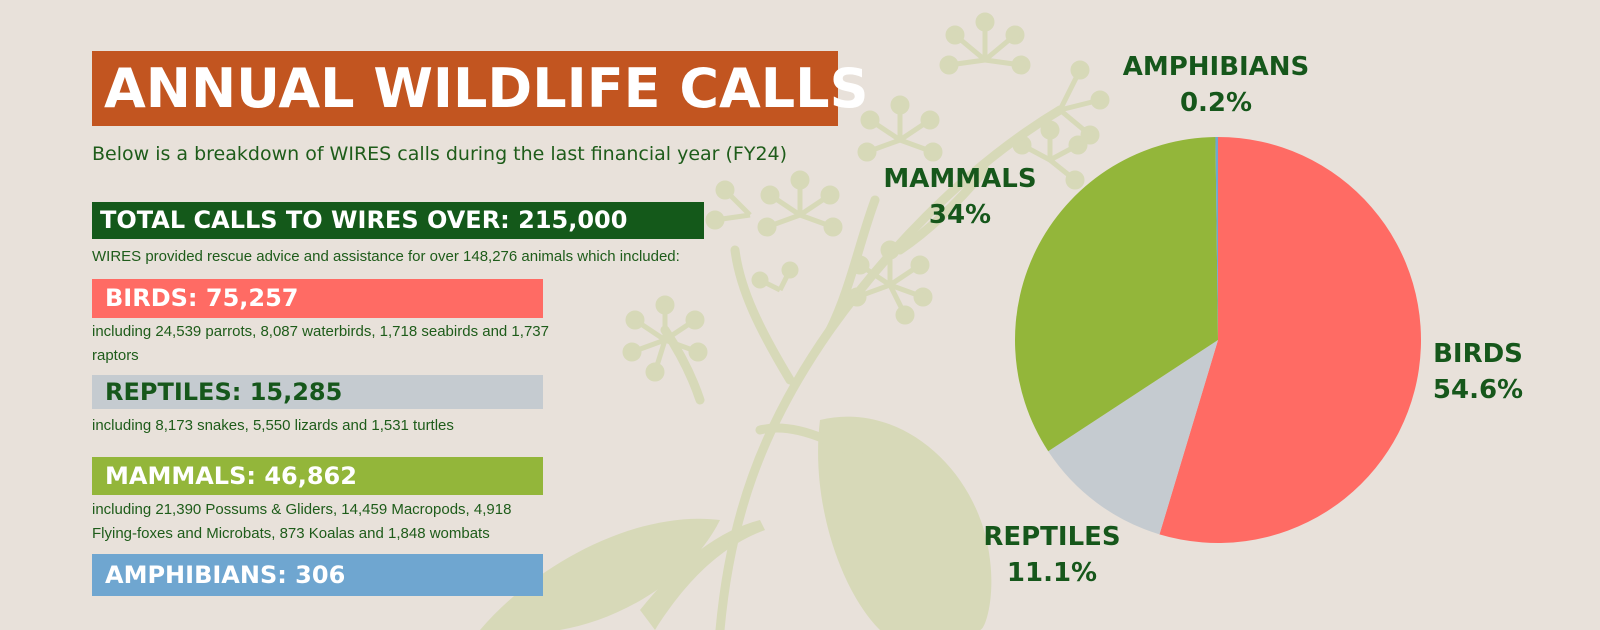  I want to click on birds-banner: BIRDS: 75,257, so click(317, 298).